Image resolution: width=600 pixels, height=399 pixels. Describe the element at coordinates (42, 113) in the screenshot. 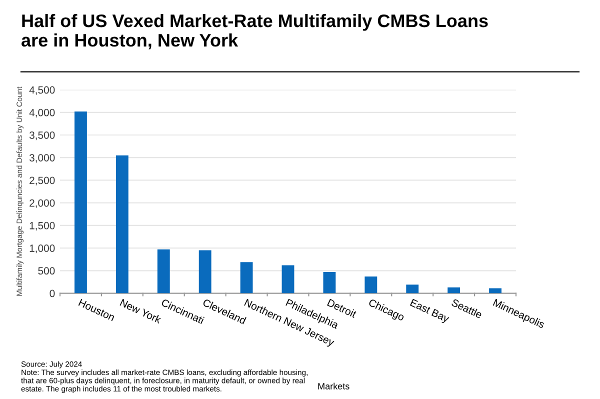

I see `y-tick-label: 4,000` at that location.